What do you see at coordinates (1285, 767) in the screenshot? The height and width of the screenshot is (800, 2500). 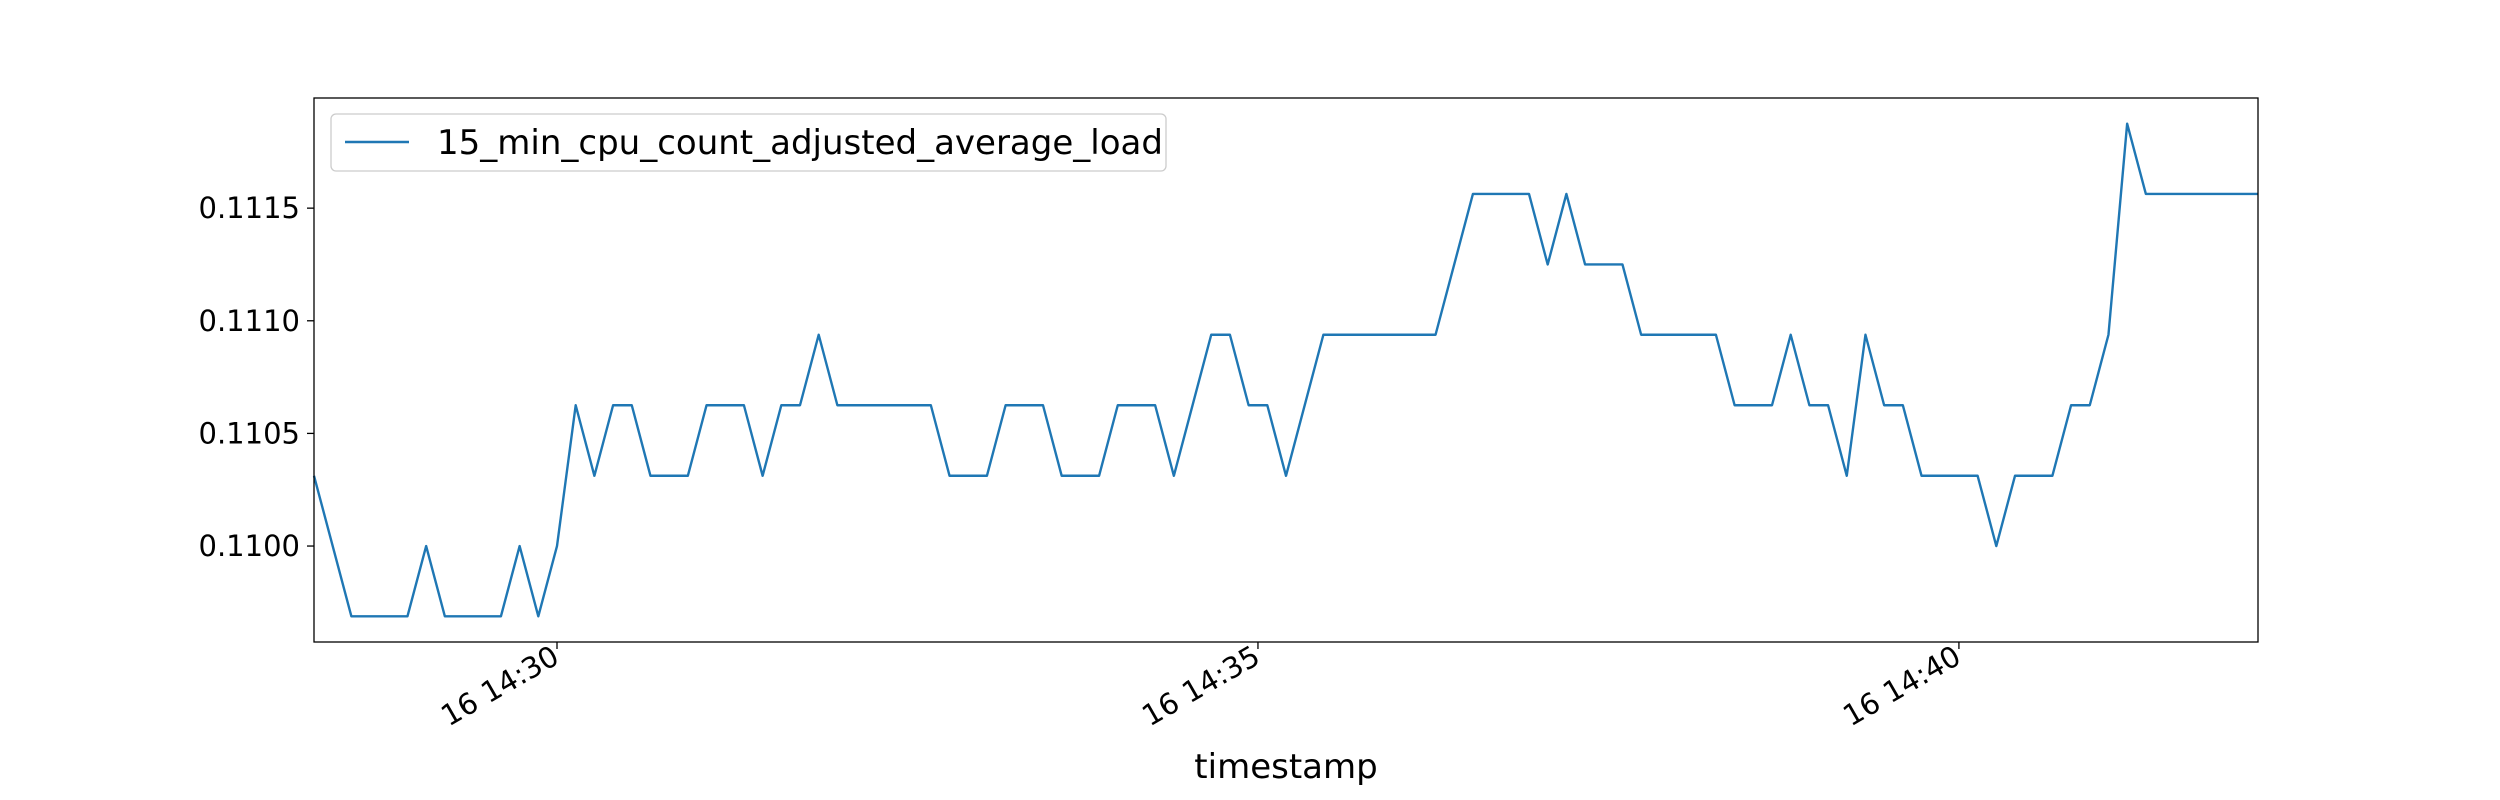 I see `x-axis-label: timestamp` at bounding box center [1285, 767].